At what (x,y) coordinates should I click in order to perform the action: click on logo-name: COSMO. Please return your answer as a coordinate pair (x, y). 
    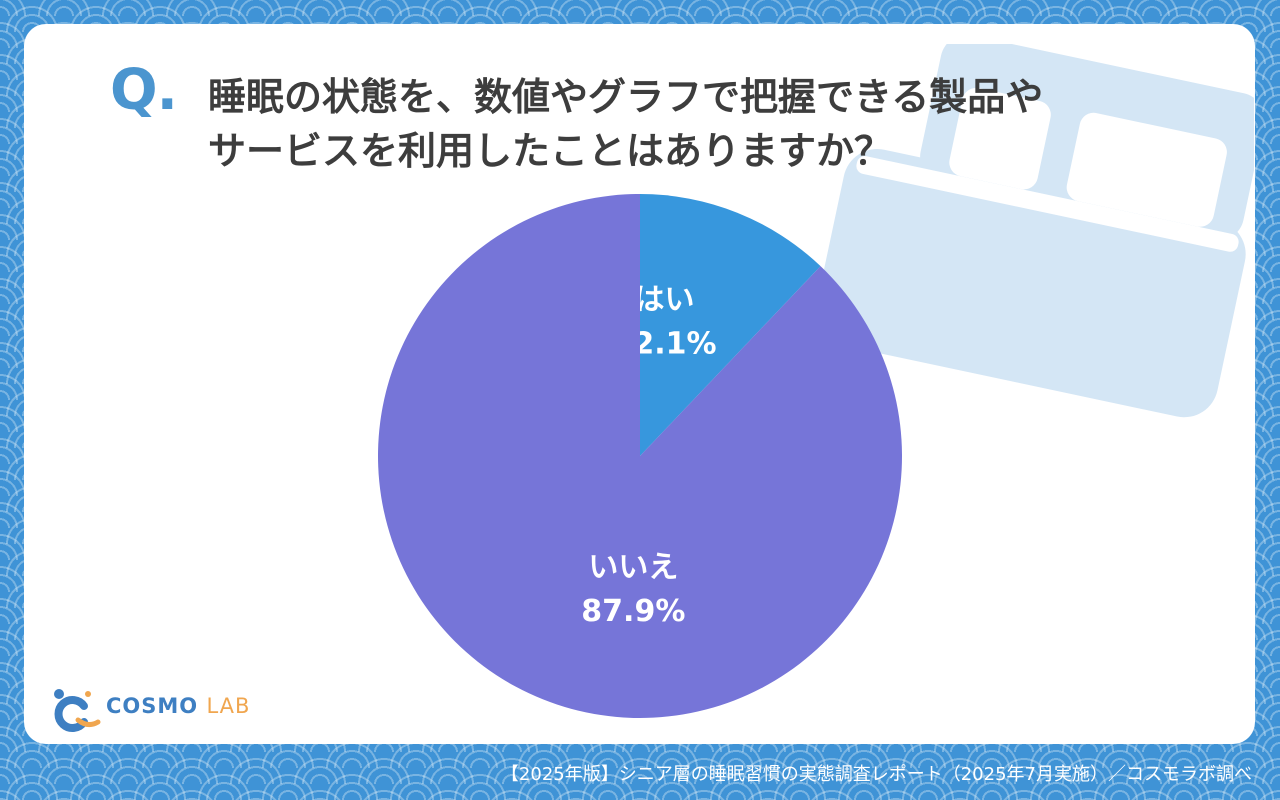
    Looking at the image, I should click on (152, 706).